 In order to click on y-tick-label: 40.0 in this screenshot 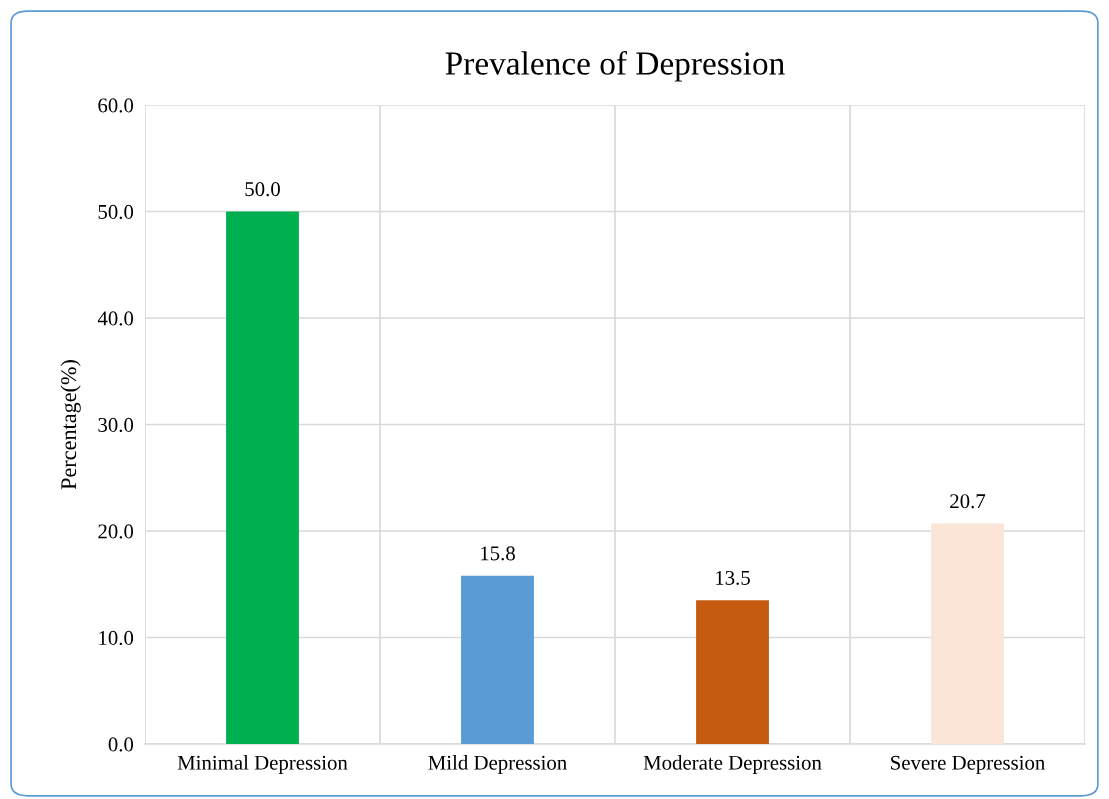, I will do `click(115, 318)`.